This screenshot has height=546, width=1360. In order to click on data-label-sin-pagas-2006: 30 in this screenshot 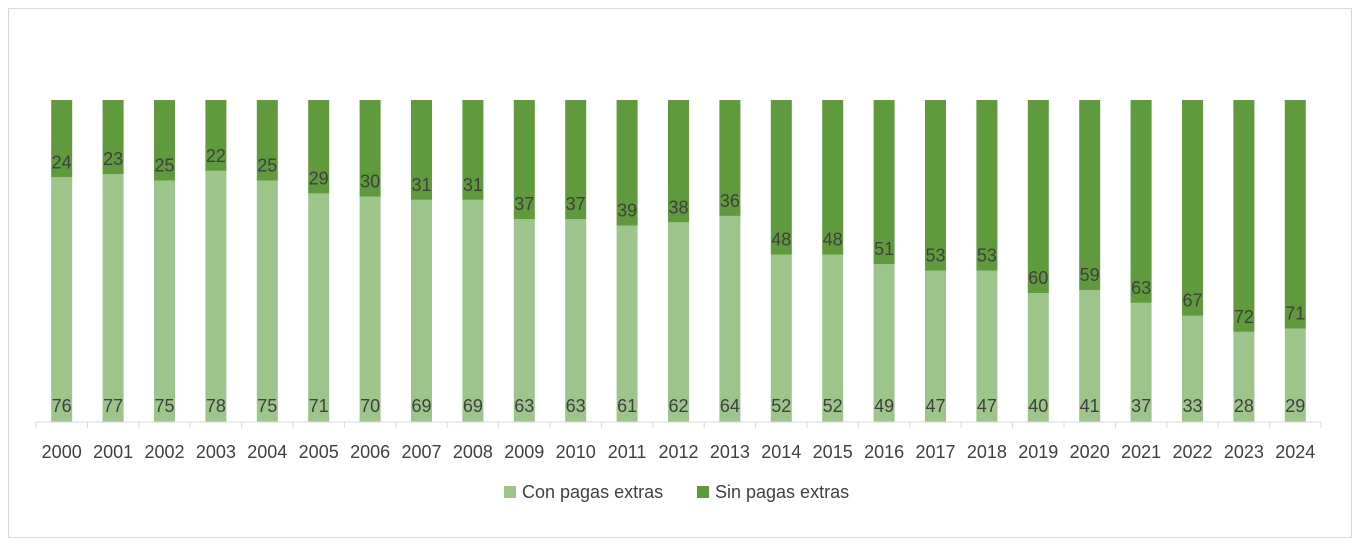, I will do `click(370, 182)`.